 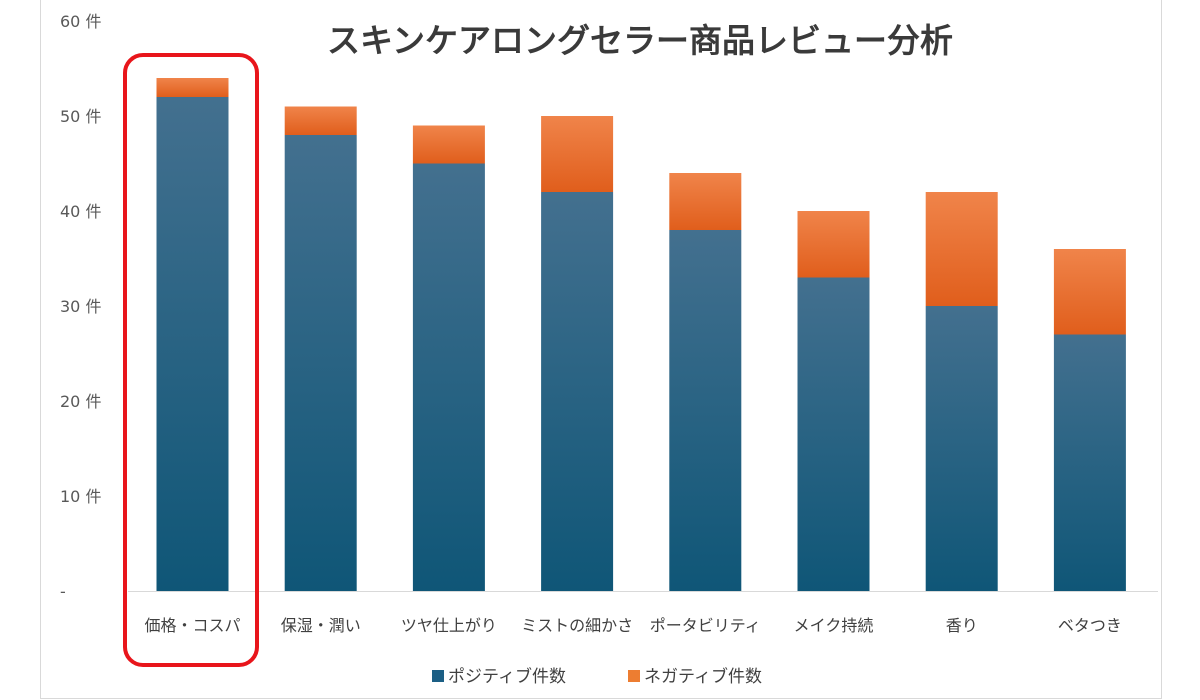 I want to click on category-label: ベタつき, so click(x=1090, y=625).